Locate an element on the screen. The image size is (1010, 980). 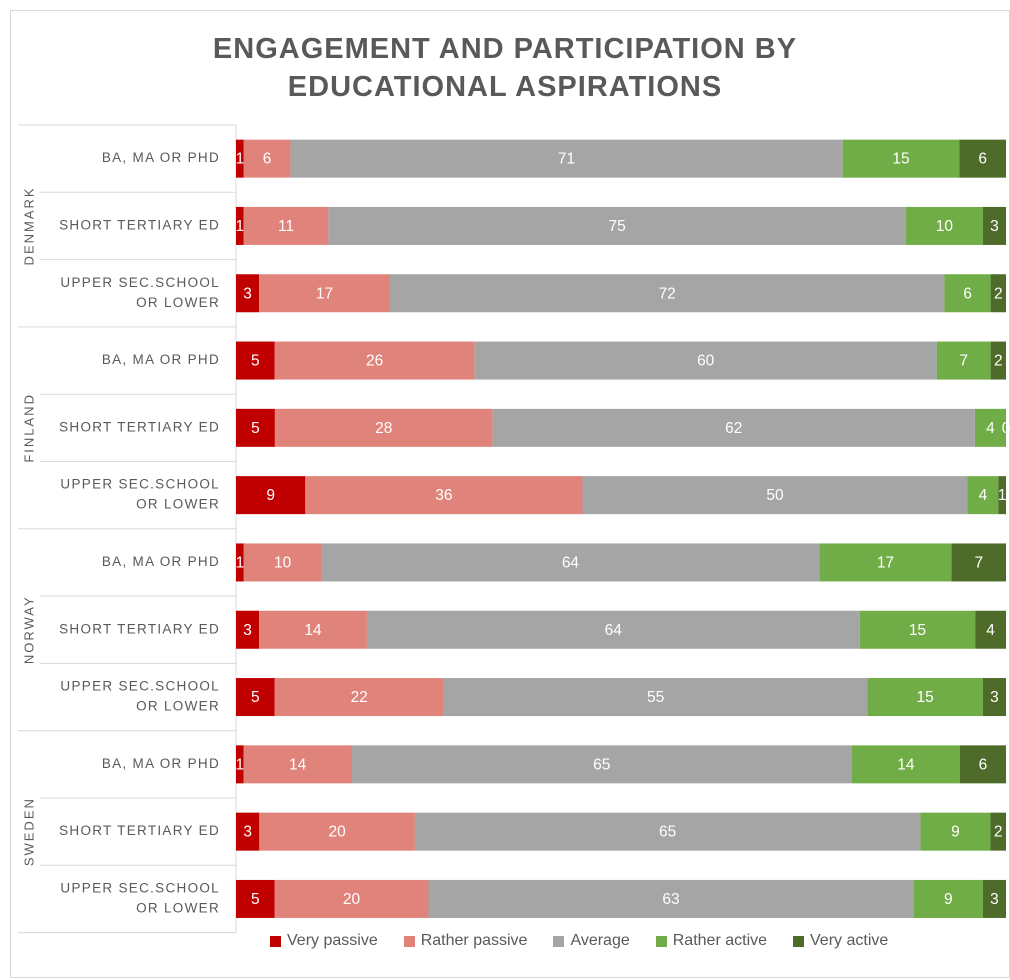
legend-item: Average is located at coordinates (591, 941).